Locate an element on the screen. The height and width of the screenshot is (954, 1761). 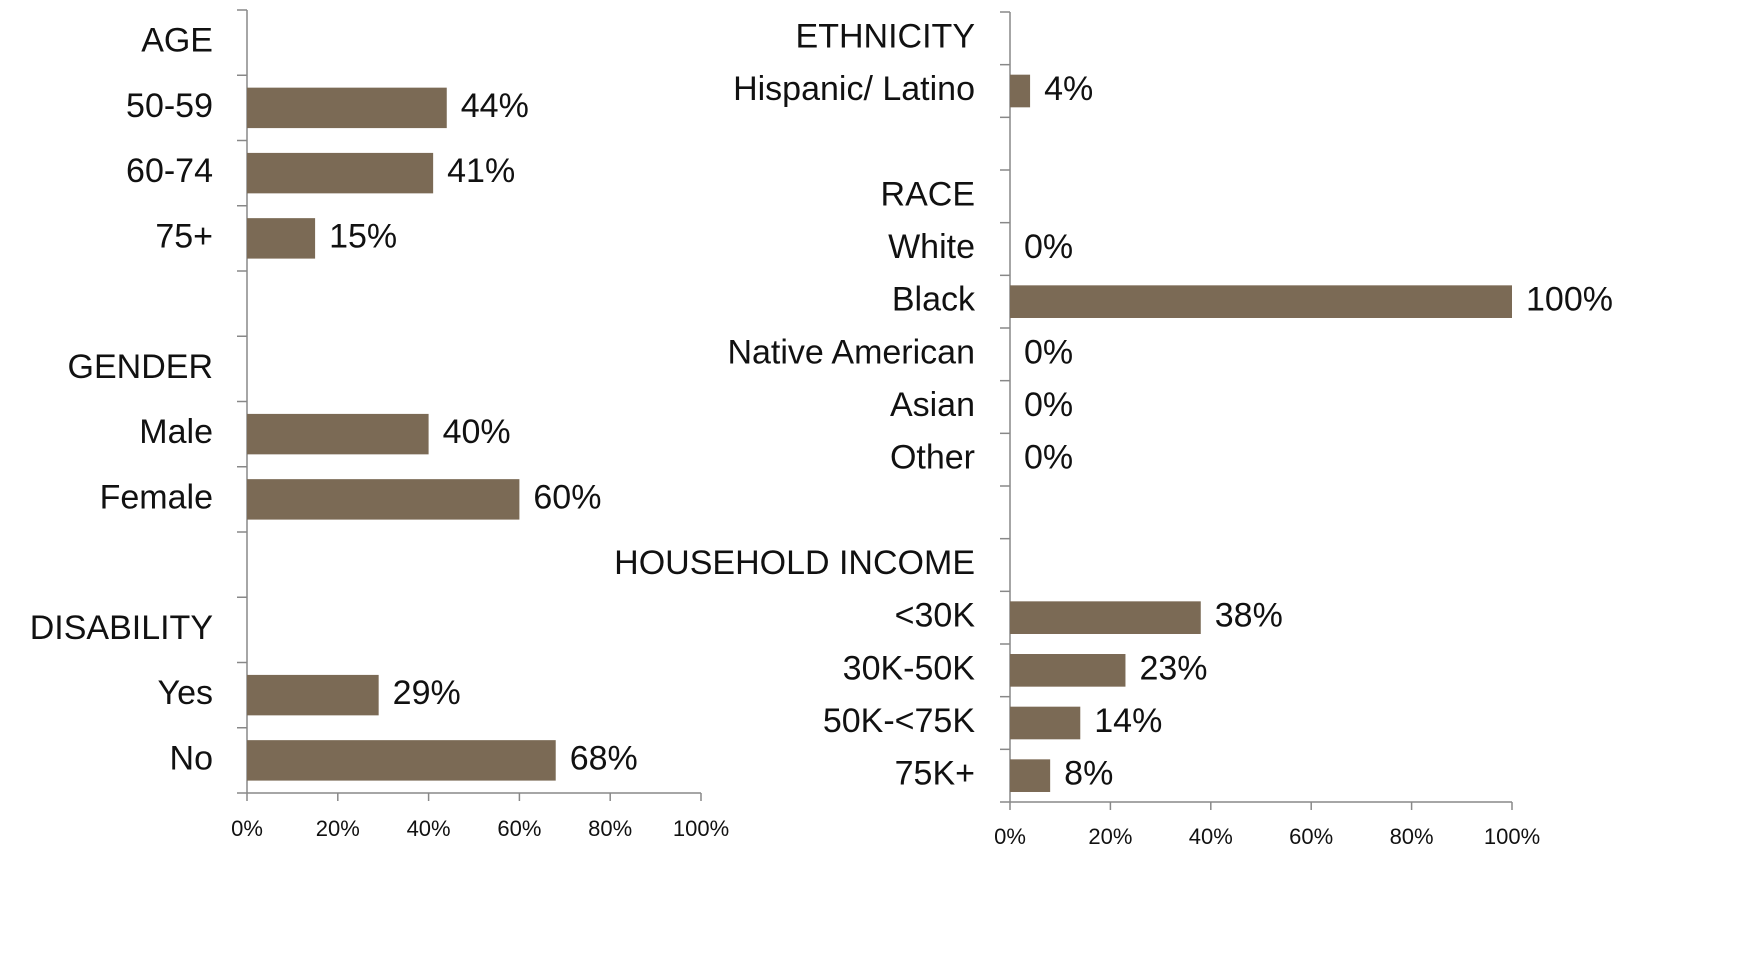
category-label: White is located at coordinates (931, 247).